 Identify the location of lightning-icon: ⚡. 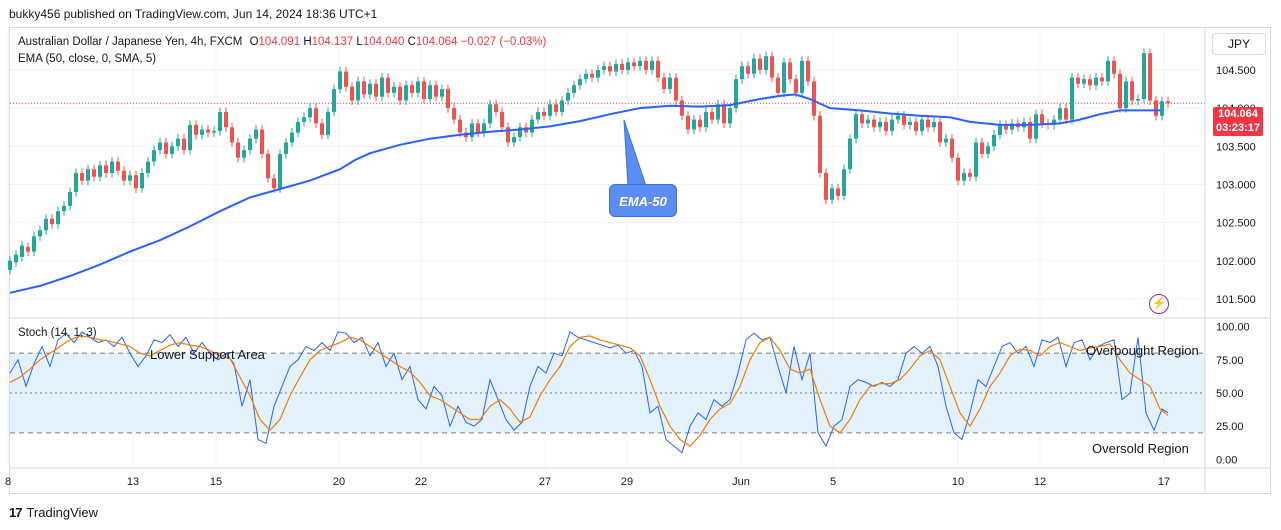
(1159, 304).